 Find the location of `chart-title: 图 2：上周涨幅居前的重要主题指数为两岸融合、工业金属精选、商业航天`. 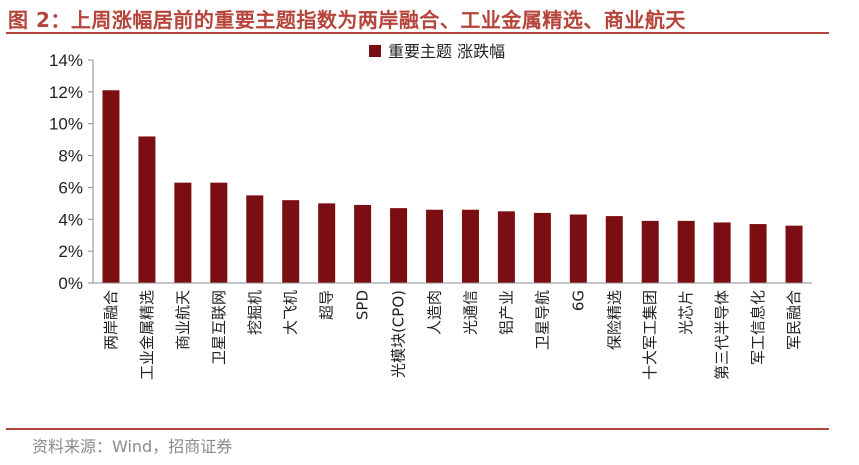

chart-title: 图 2：上周涨幅居前的重要主题指数为两岸融合、工业金属精选、商业航天 is located at coordinates (347, 20).